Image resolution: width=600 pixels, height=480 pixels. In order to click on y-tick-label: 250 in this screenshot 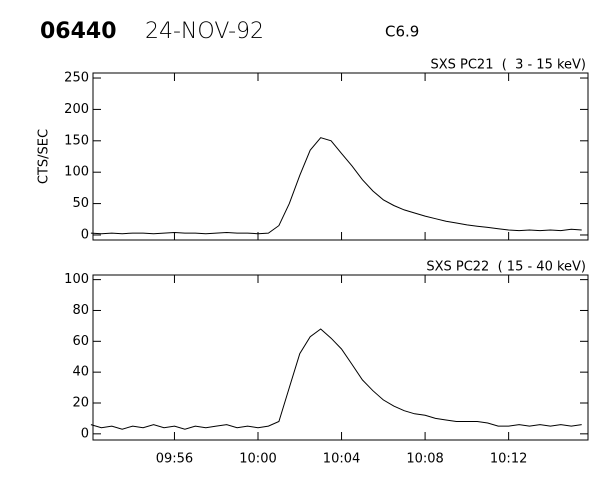, I will do `click(76, 78)`.